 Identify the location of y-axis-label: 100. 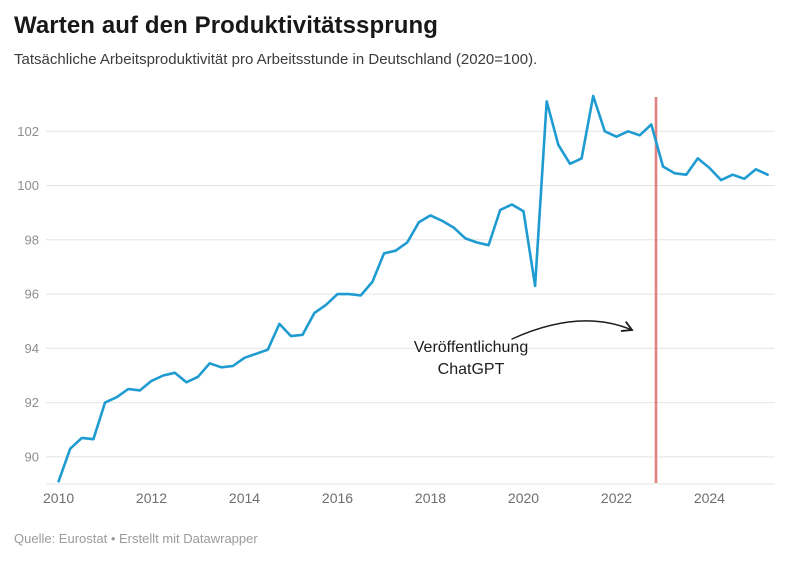
(28, 185).